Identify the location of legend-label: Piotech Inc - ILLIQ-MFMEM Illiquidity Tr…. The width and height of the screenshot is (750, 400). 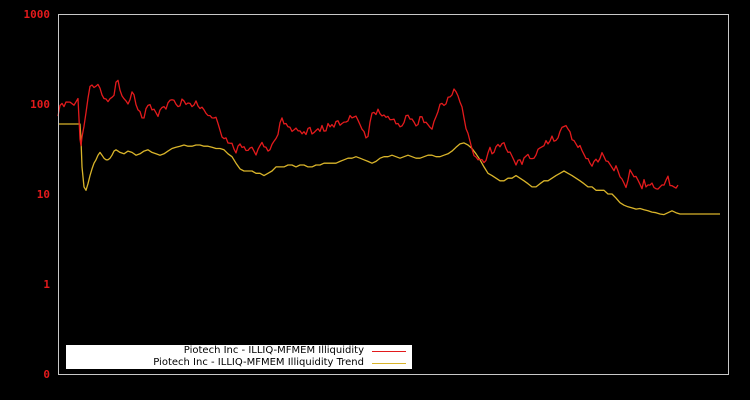
(258, 362).